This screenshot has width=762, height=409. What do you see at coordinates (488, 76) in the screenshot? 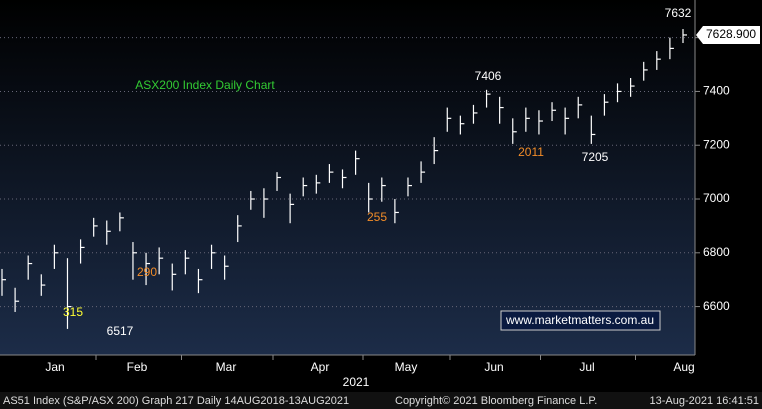
I see `annotation: 7406` at bounding box center [488, 76].